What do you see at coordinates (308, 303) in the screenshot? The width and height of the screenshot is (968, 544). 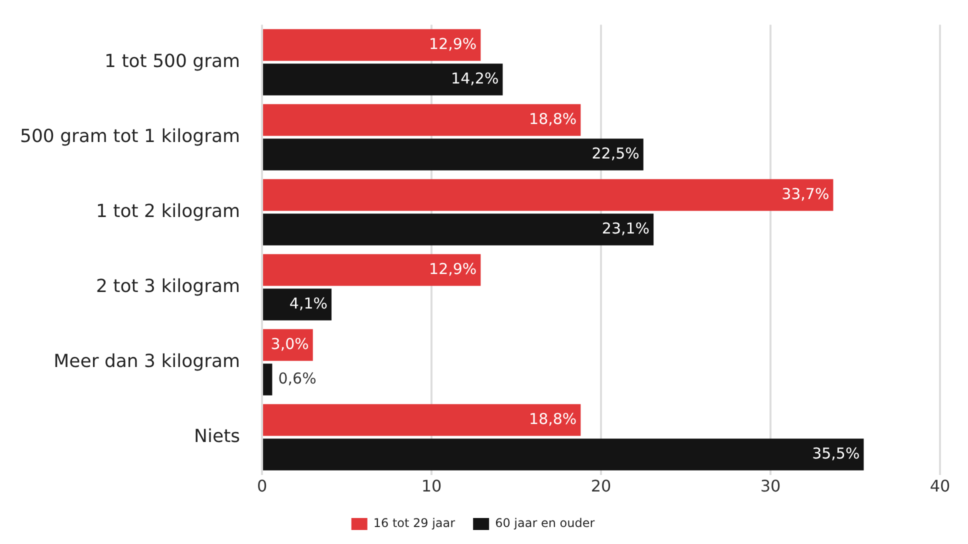 I see `data-label: 4,1%` at bounding box center [308, 303].